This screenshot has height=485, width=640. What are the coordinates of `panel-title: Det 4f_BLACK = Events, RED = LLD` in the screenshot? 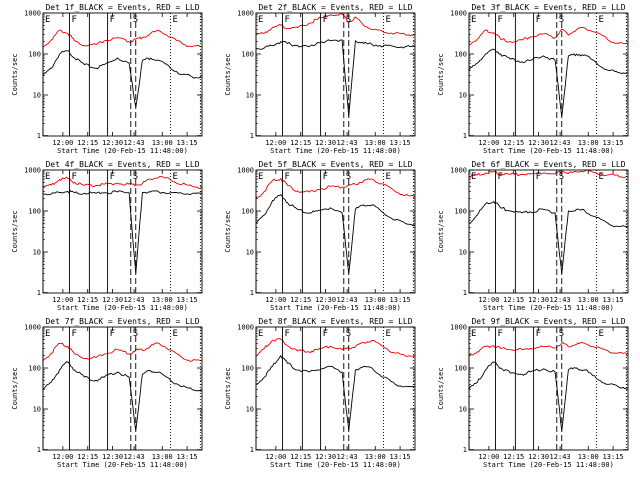 It's located at (122, 164).